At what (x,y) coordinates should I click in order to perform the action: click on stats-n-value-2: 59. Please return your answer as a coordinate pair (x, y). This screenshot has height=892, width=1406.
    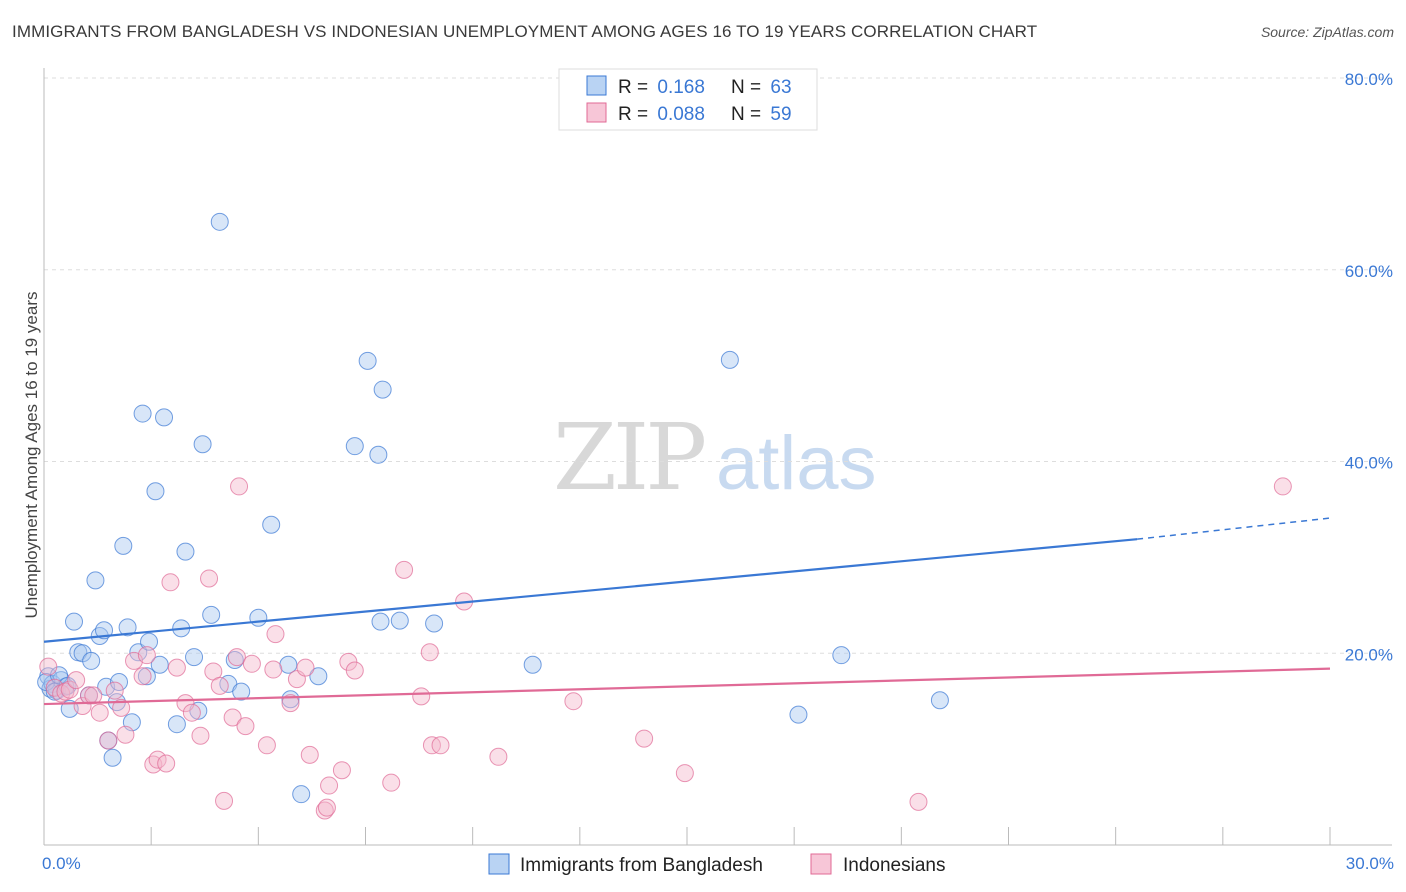
    Looking at the image, I should click on (780, 114).